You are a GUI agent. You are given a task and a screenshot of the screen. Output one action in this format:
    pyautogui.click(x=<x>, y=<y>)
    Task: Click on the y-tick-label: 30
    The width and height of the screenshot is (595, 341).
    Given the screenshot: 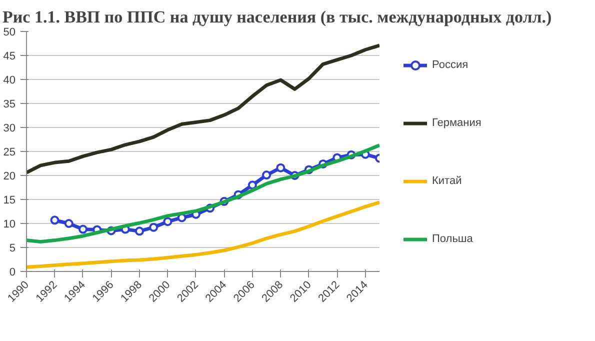 What is the action you would take?
    pyautogui.click(x=9, y=128)
    